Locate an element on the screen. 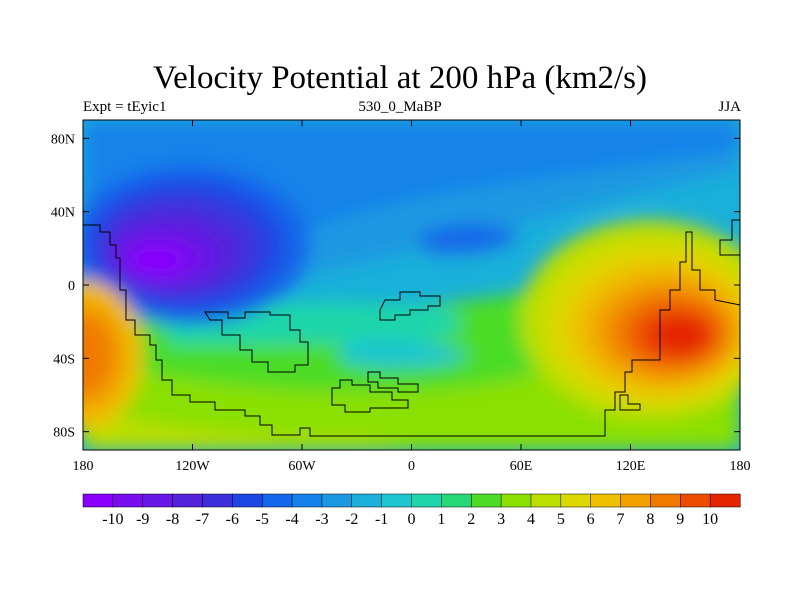 The image size is (800, 600). chart-title: Velocity Potential at 200 hPa (km2/s) is located at coordinates (400, 78).